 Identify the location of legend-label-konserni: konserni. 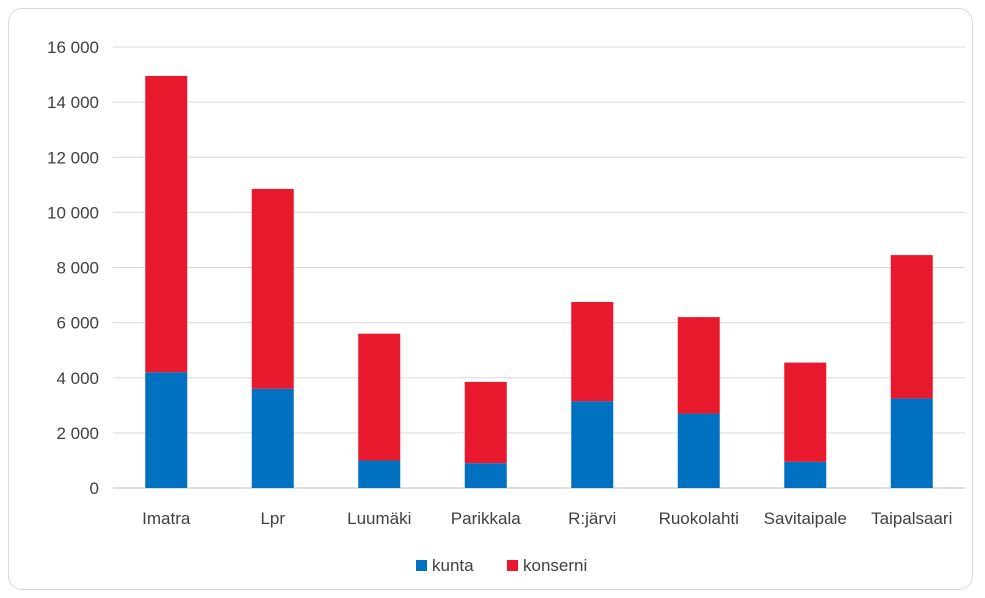
(555, 565).